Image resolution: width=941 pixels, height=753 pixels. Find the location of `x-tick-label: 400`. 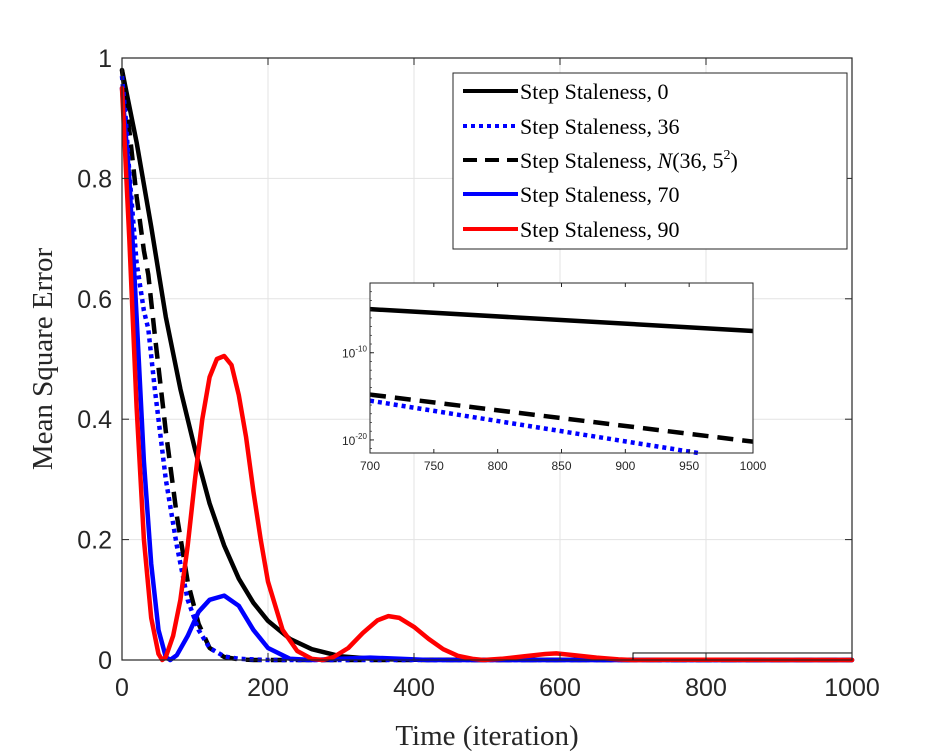

x-tick-label: 400 is located at coordinates (414, 688).